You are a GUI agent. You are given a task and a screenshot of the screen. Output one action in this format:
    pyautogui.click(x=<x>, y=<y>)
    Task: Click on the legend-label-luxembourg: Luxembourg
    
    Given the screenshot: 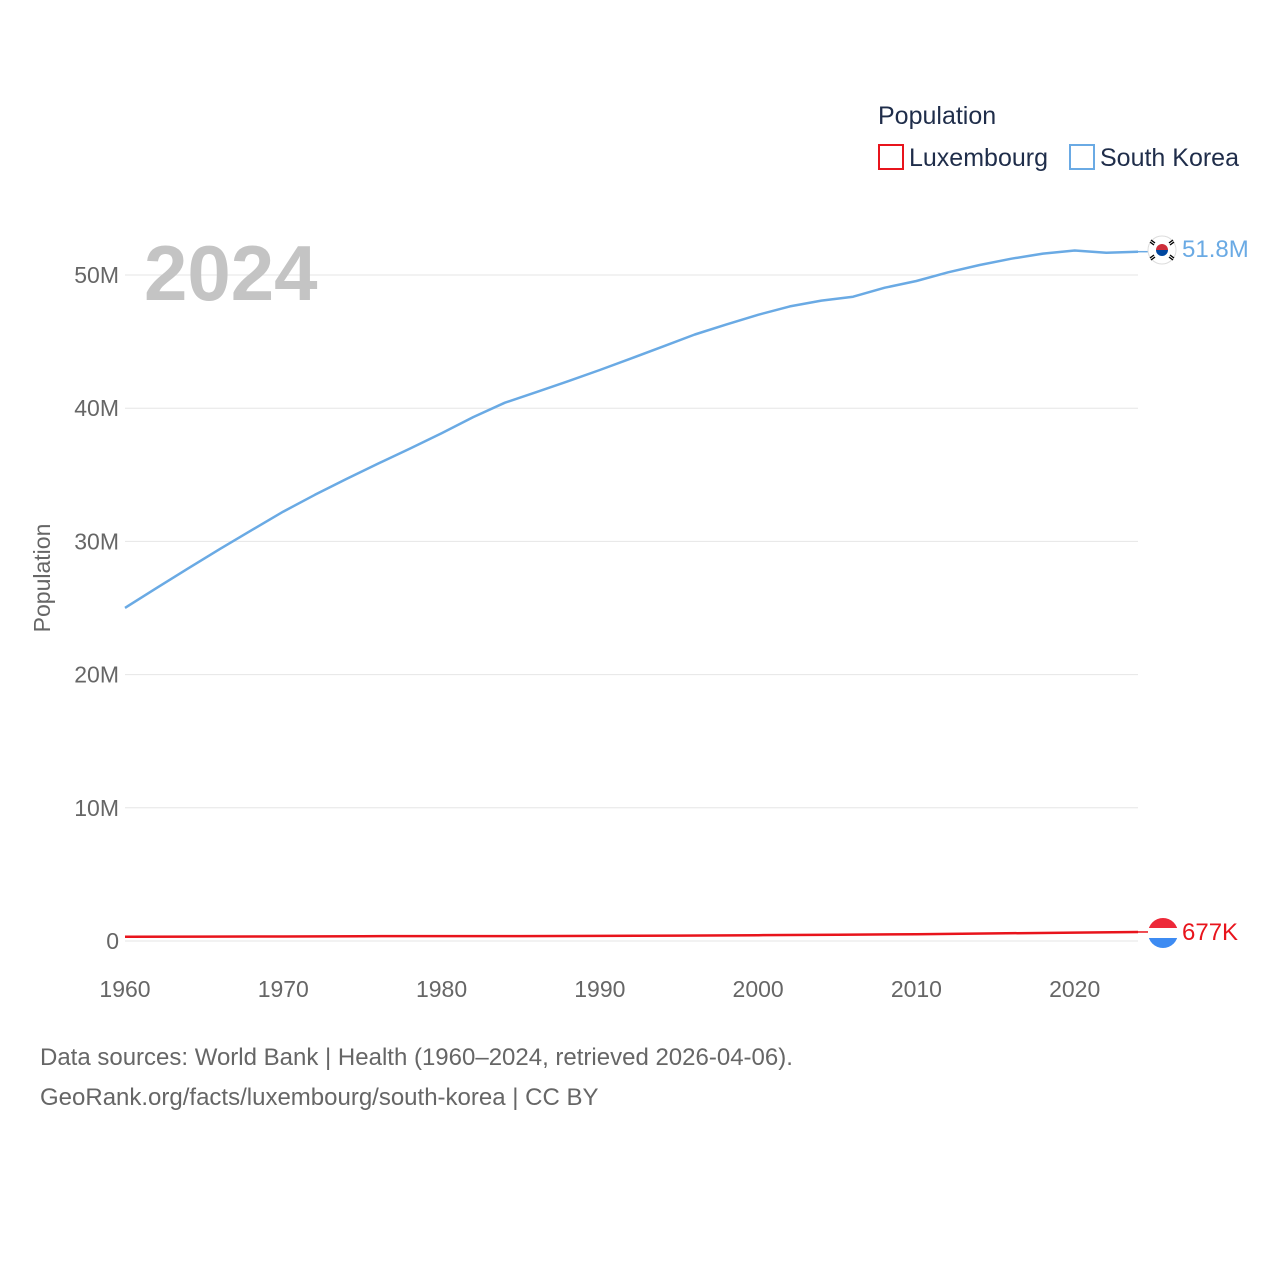 What is the action you would take?
    pyautogui.click(x=978, y=158)
    